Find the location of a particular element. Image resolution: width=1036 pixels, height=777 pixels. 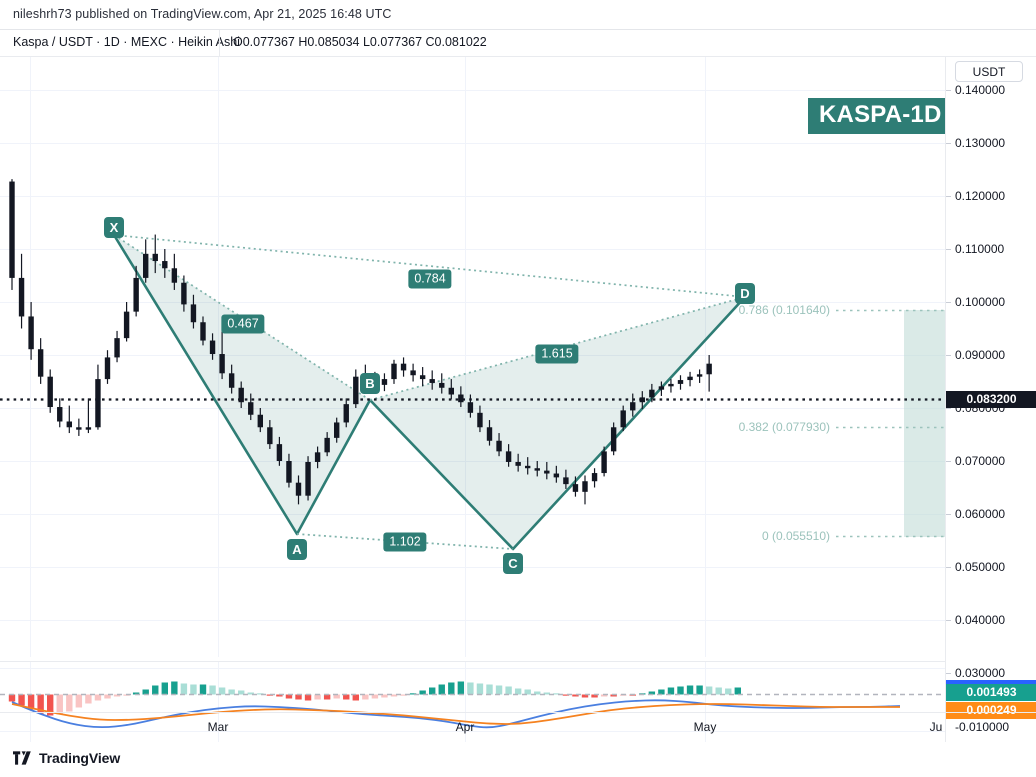

symbol-legend: Kaspa / USDT · 1D · MEXC · Heikin Ashi is located at coordinates (126, 42).